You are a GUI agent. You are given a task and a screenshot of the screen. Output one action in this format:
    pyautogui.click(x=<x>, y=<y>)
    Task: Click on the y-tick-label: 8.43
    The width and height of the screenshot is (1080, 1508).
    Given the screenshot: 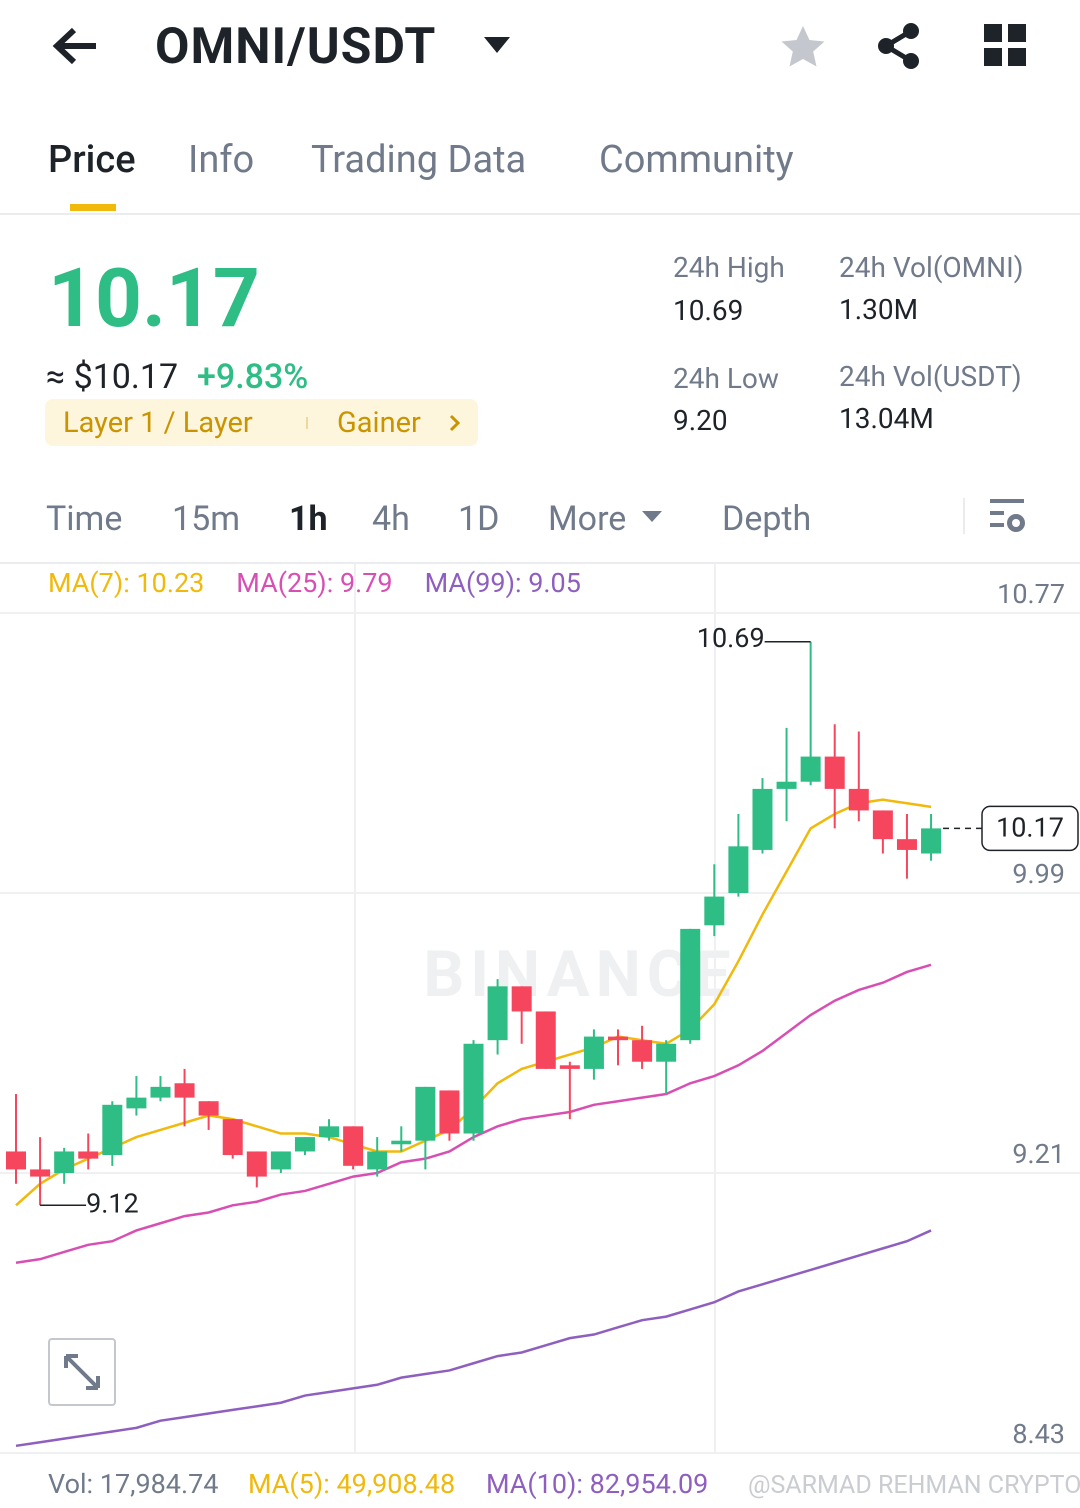 What is the action you would take?
    pyautogui.click(x=1038, y=1434)
    